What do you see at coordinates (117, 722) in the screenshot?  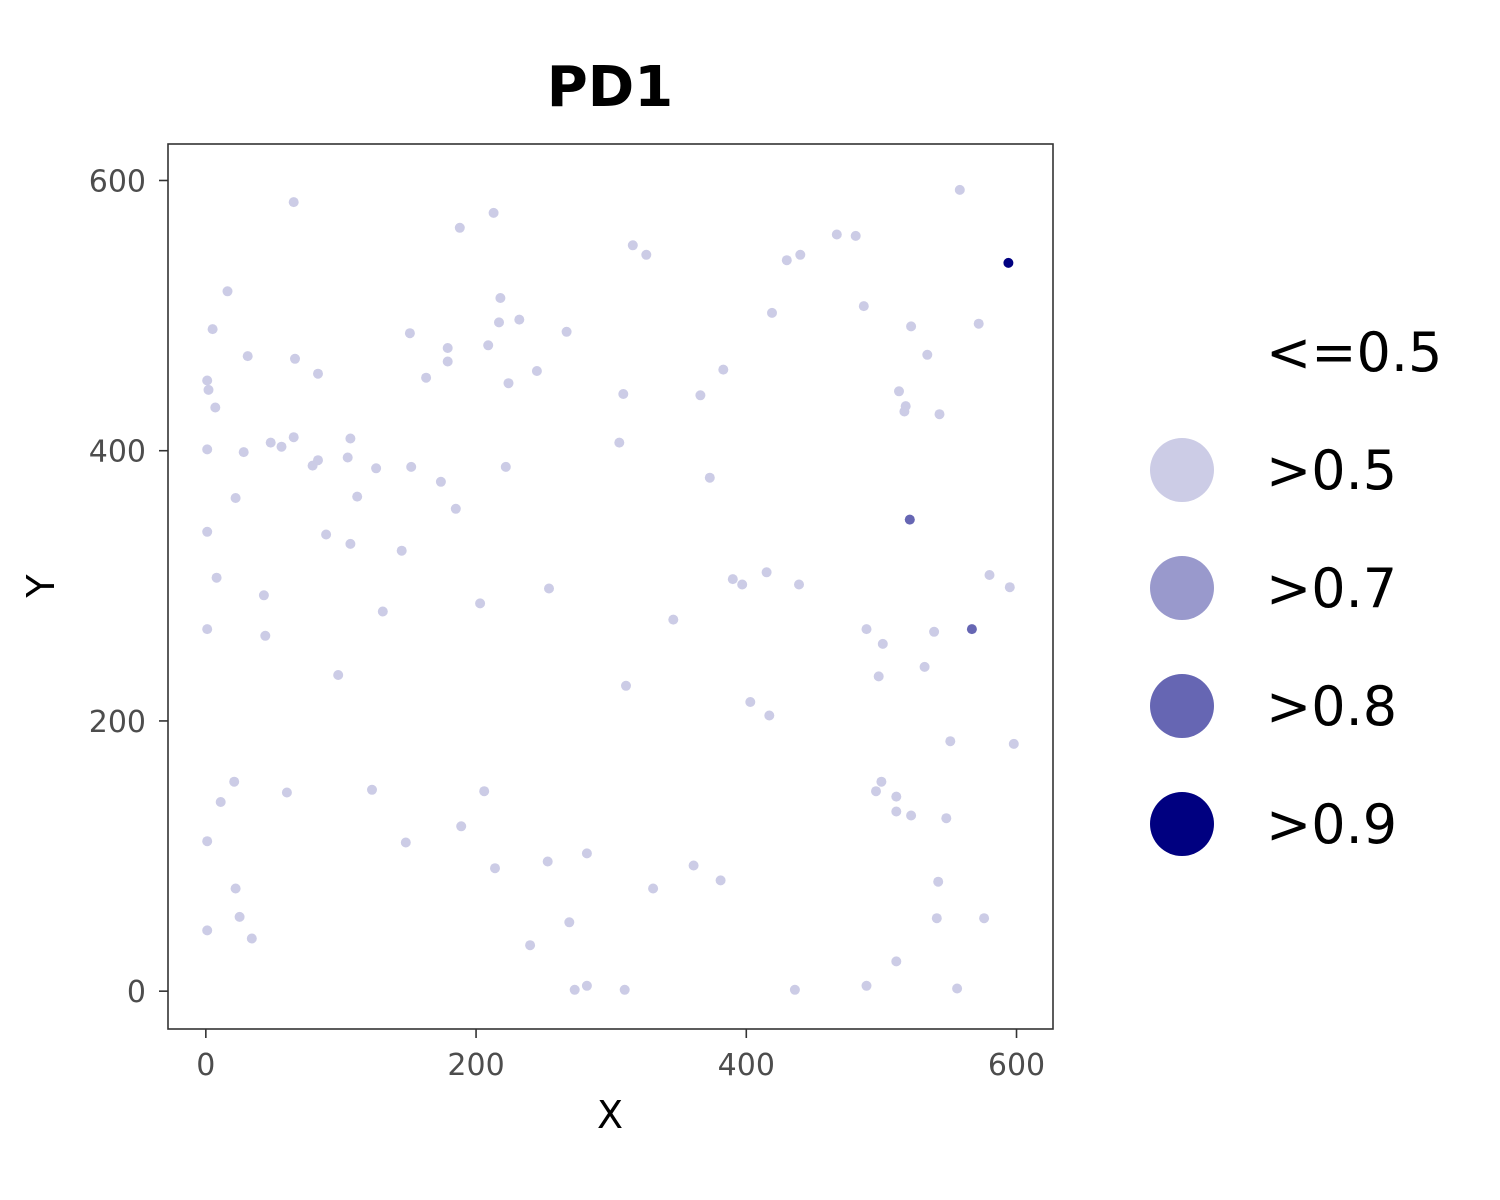 I see `y-tick-label-1: 200` at bounding box center [117, 722].